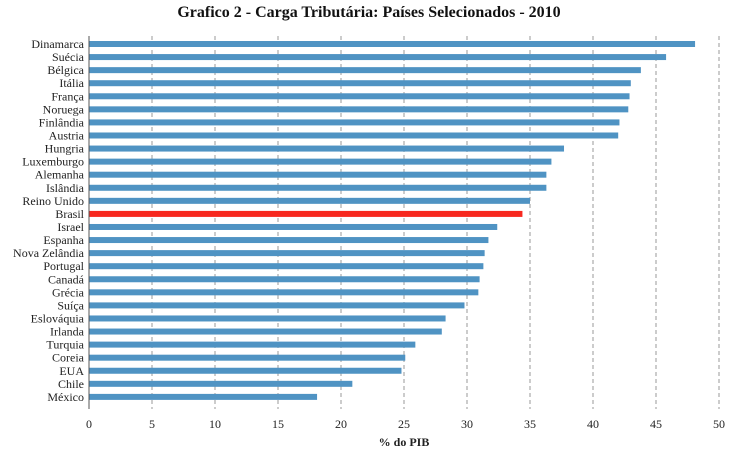  I want to click on x-tick-label: 15, so click(278, 424).